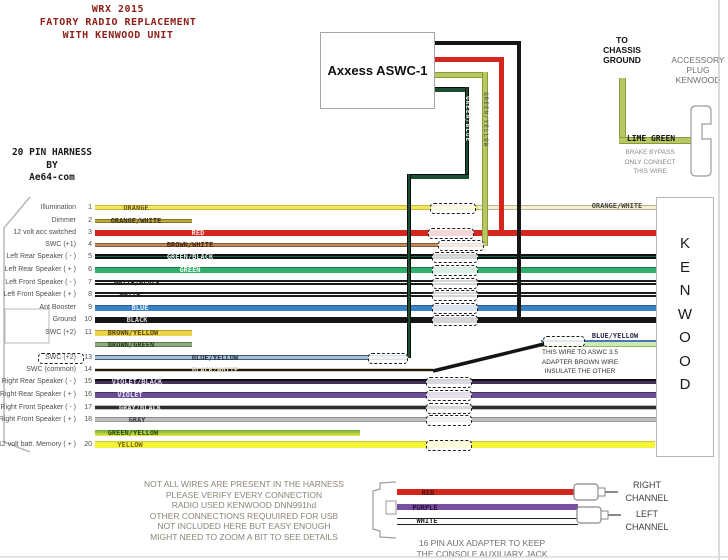 This screenshot has height=560, width=728. I want to click on aswc-red-wire-h, so click(468, 59).